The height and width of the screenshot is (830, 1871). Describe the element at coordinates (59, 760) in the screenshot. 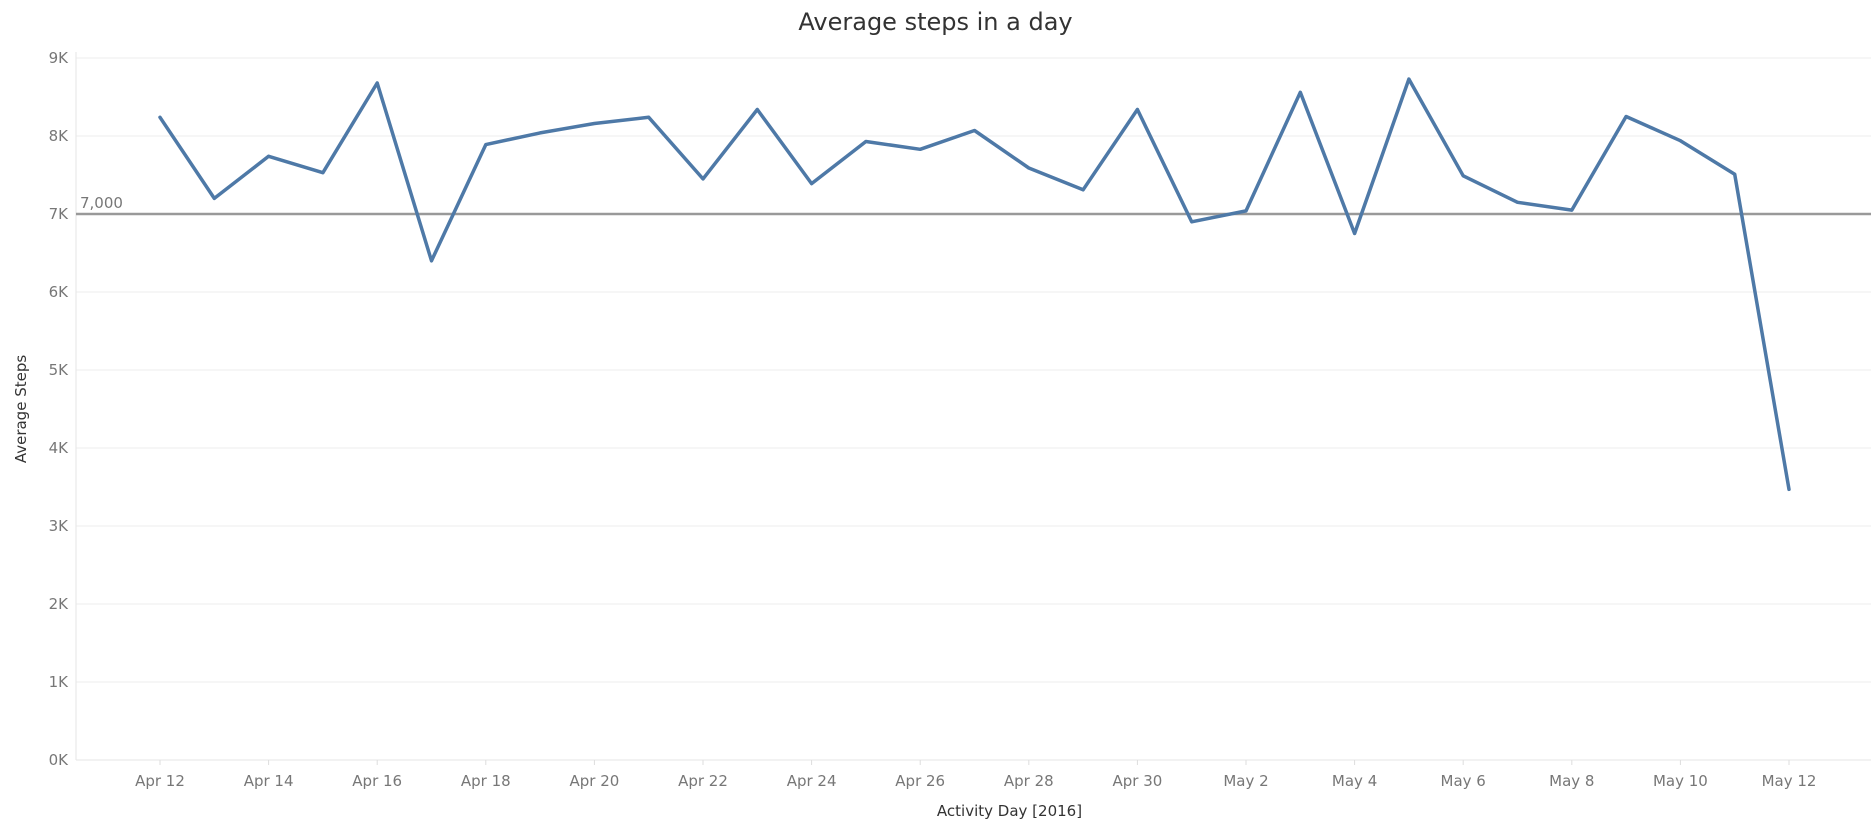

I see `y-tick-label: 0K` at that location.